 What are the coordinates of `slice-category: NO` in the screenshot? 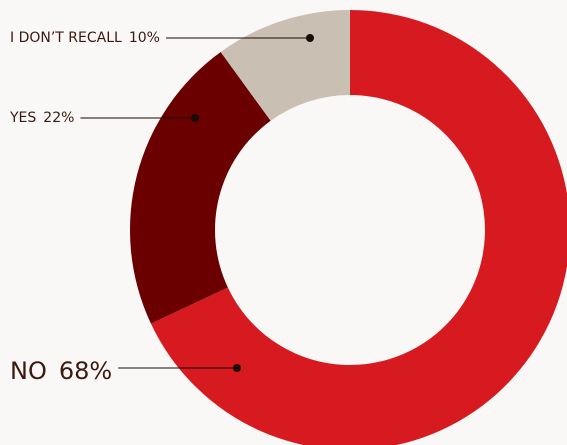 It's located at (28, 371).